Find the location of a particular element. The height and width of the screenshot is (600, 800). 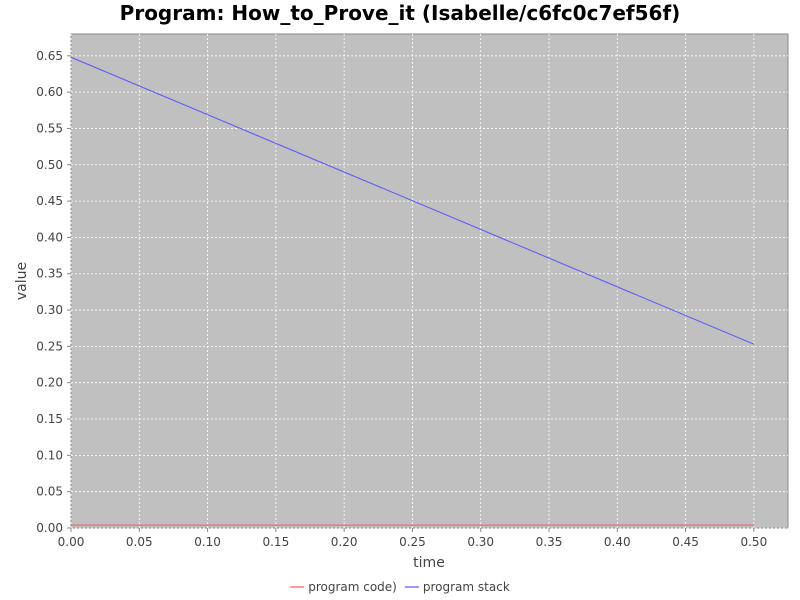

y-tick-label: 0.40 is located at coordinates (49, 237).